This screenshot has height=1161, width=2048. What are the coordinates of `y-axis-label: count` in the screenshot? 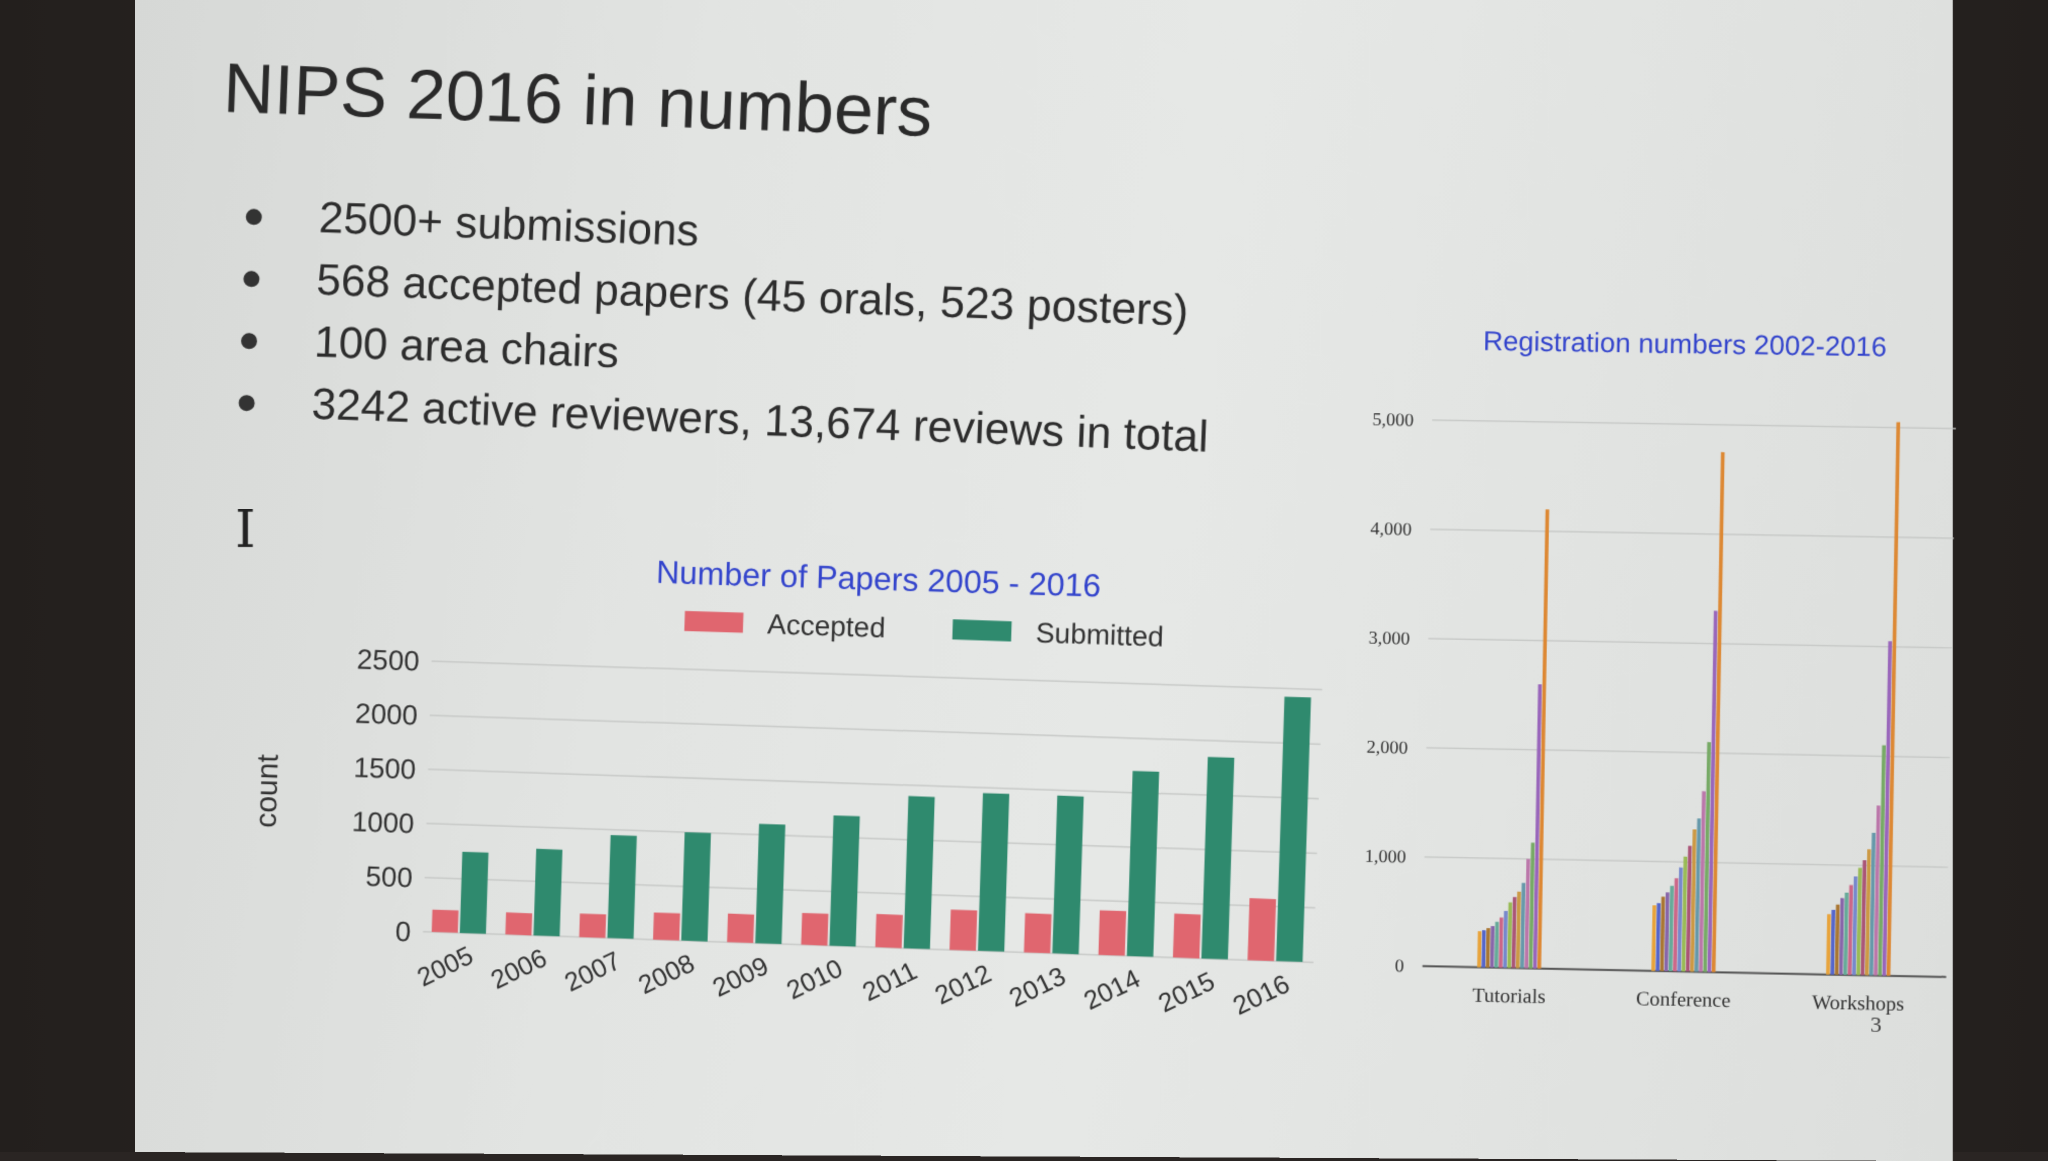 It's located at (267, 790).